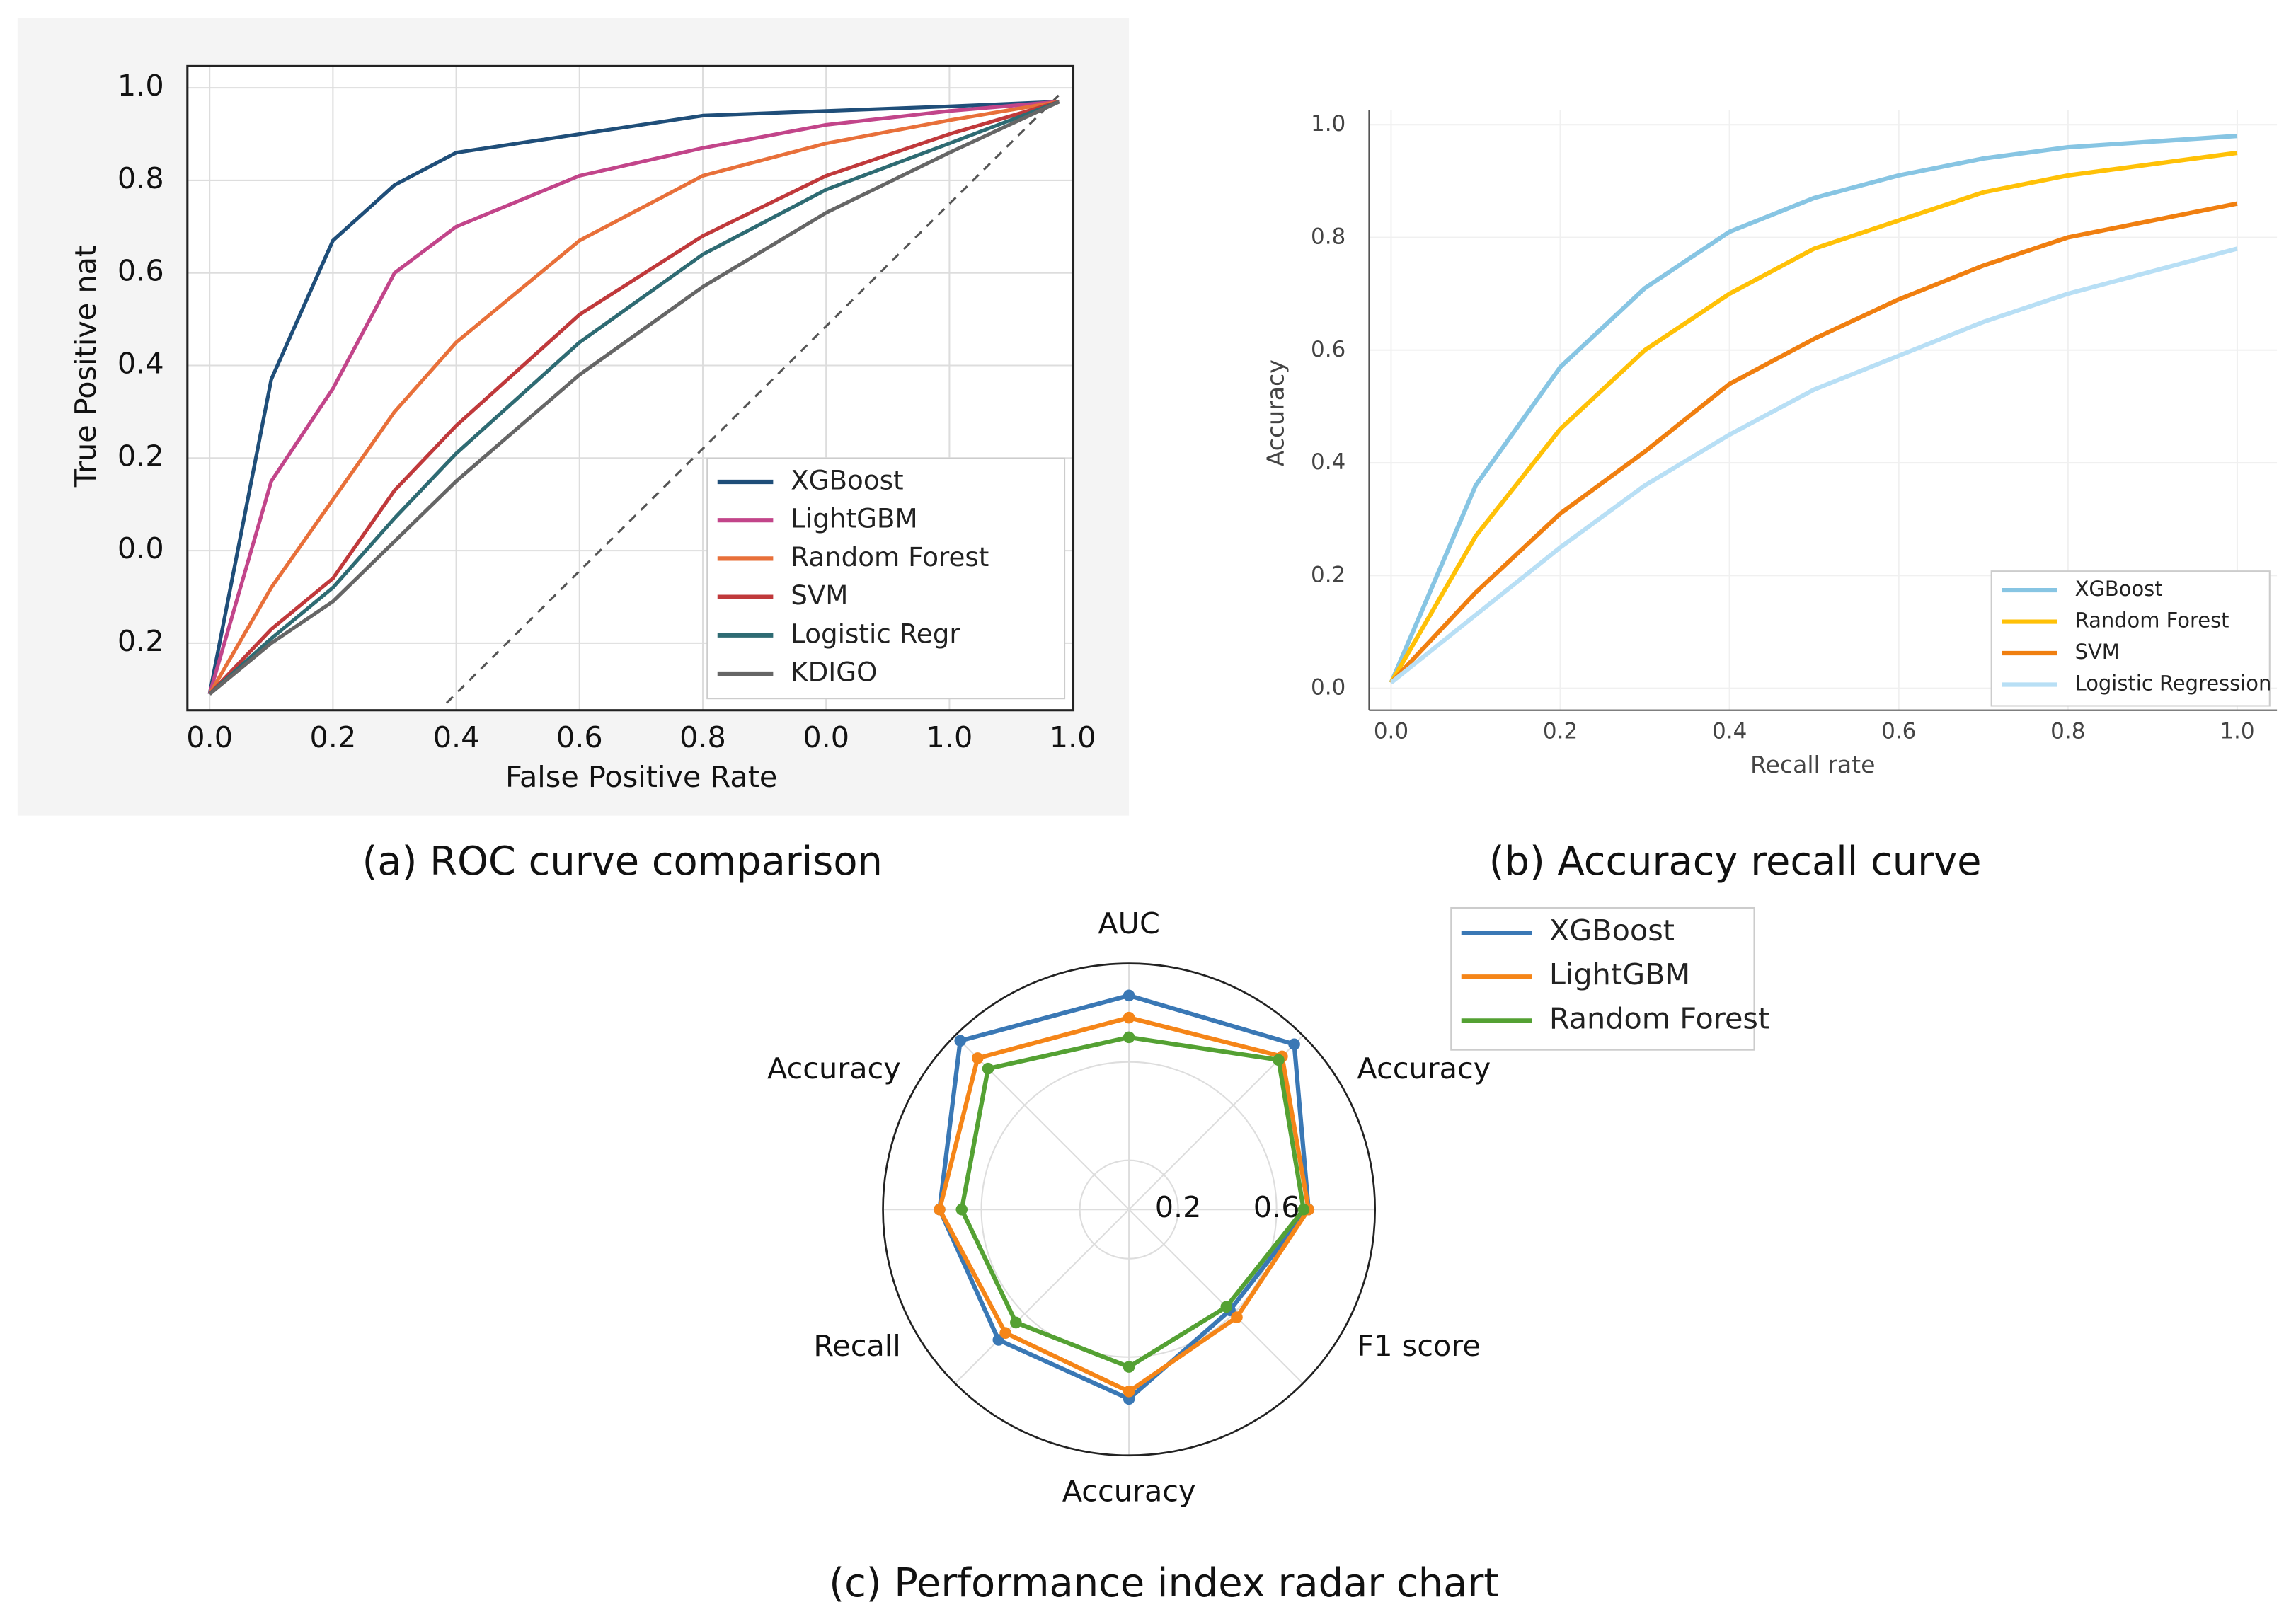 The height and width of the screenshot is (1624, 2296). What do you see at coordinates (2174, 684) in the screenshot?
I see `legend-label: Logistic Regression` at bounding box center [2174, 684].